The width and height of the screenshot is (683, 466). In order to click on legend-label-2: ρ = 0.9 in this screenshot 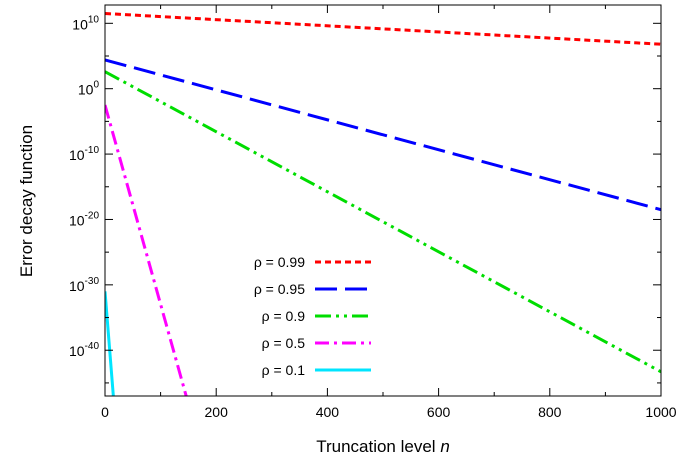, I will do `click(284, 316)`.